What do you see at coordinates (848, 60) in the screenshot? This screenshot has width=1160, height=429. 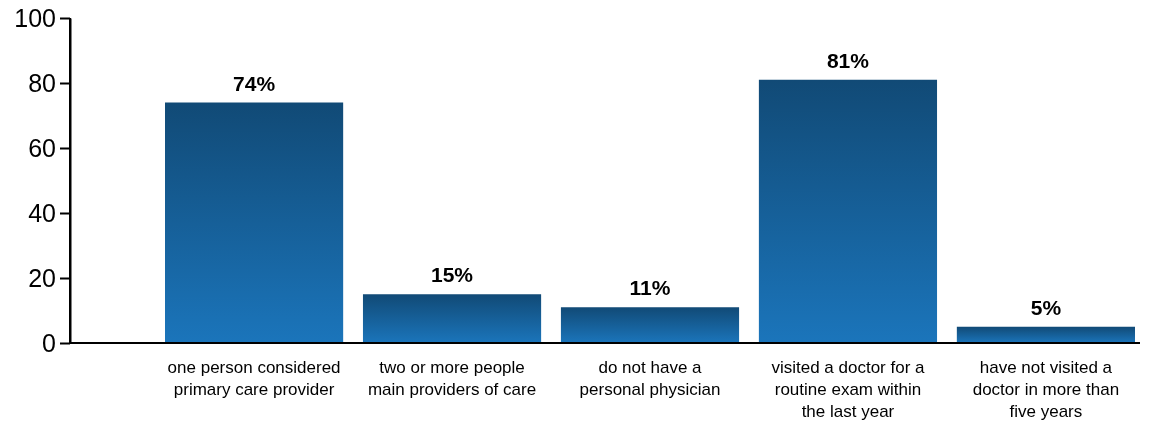 I see `data-label: 81%` at bounding box center [848, 60].